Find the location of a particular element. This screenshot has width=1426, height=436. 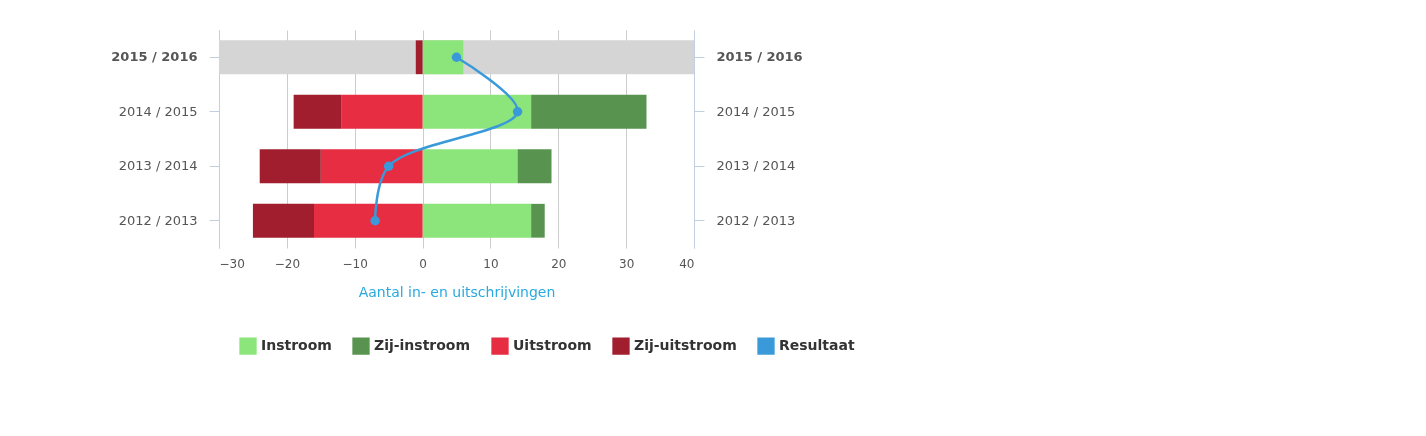

x-tick-label: 40 is located at coordinates (687, 263).